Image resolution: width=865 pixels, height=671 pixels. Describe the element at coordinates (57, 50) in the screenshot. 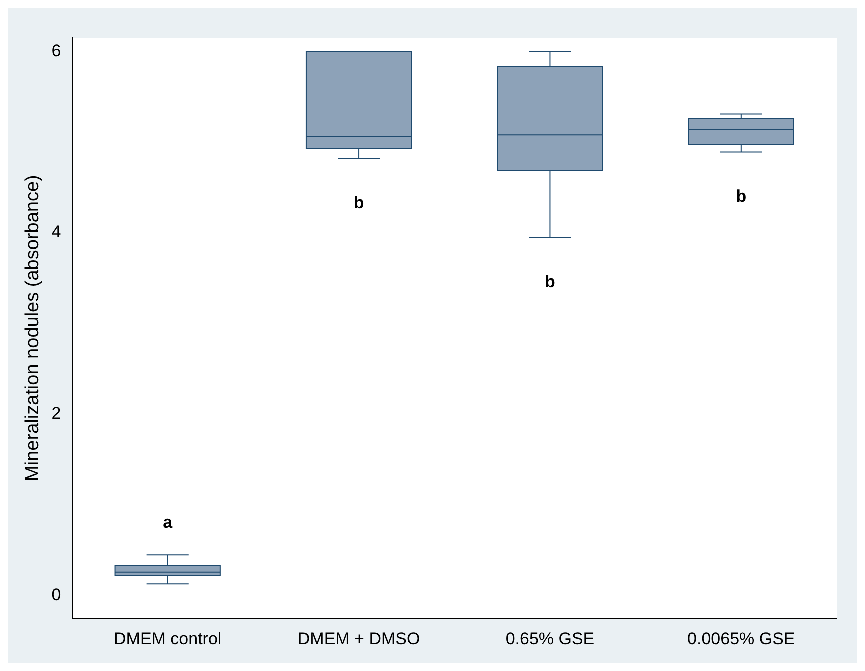

I see `y-tick-label: 6` at that location.